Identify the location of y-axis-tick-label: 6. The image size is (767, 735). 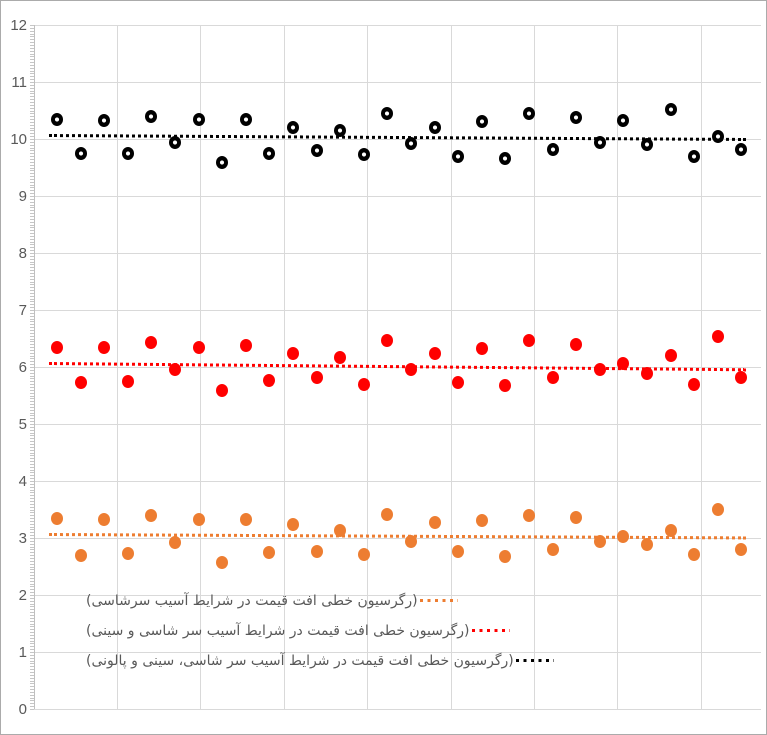
(22, 367).